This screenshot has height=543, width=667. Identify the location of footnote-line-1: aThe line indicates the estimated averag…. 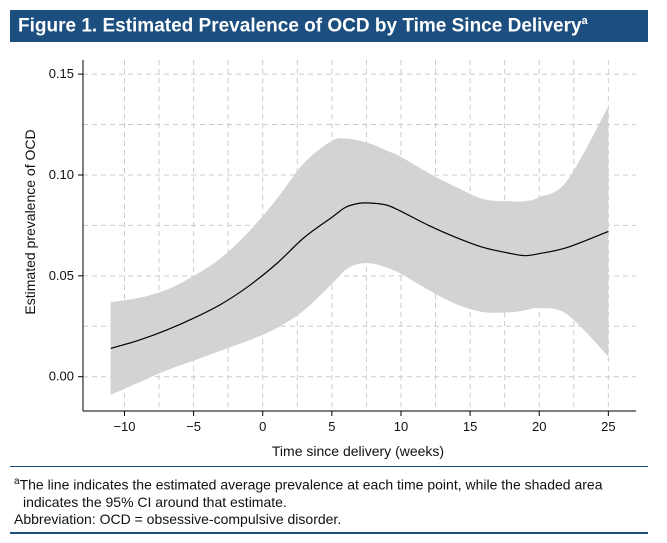
(326, 483).